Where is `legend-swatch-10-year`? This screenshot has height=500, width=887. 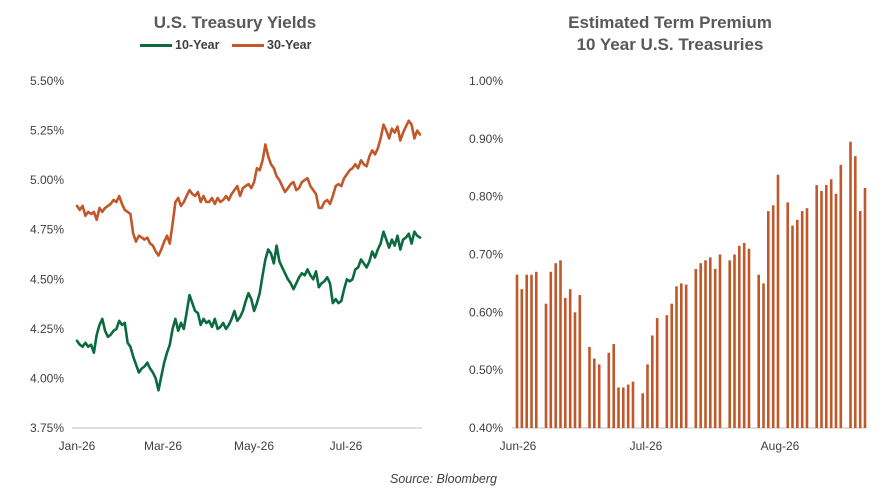 legend-swatch-10-year is located at coordinates (156, 46).